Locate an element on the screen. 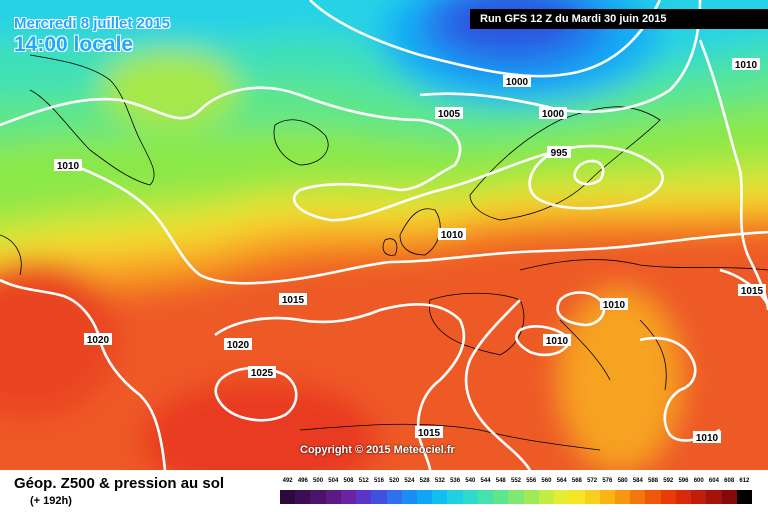 The width and height of the screenshot is (768, 512). forecast-date: Mercredi 8 juillet 2015 is located at coordinates (92, 23).